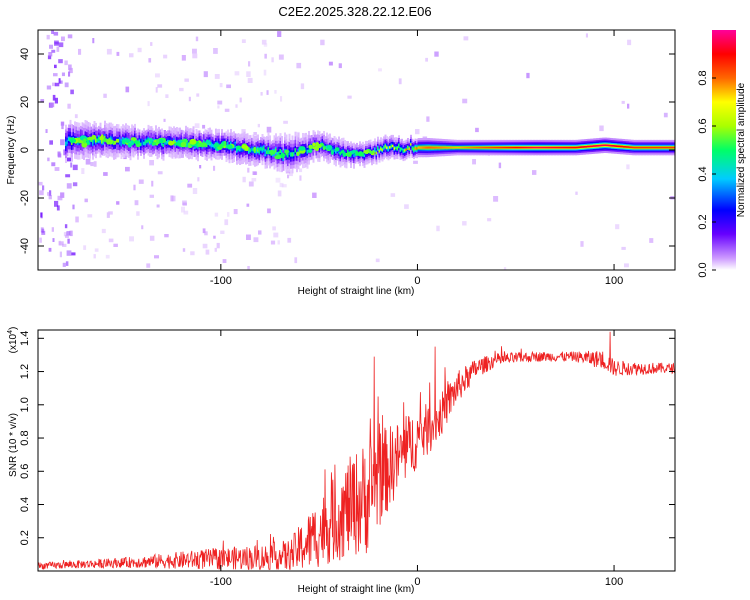 This screenshot has height=600, width=750. What do you see at coordinates (221, 281) in the screenshot?
I see `x-tick-label: -100` at bounding box center [221, 281].